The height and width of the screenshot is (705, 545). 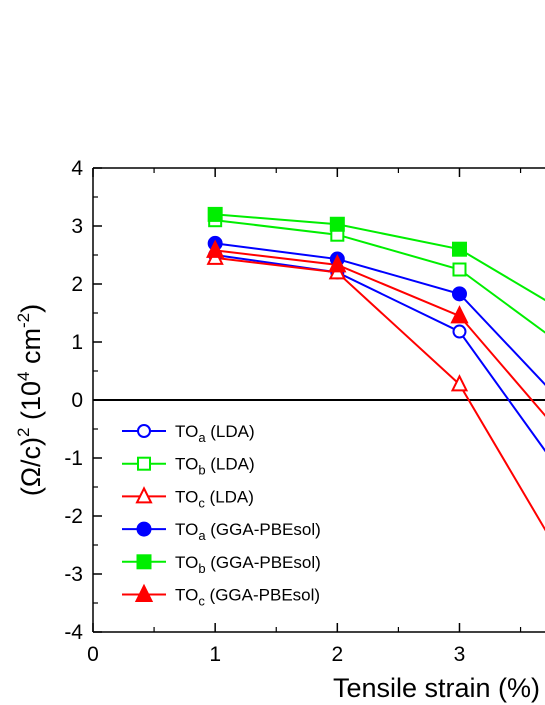 I want to click on y-tick-label: 0, so click(x=77, y=400).